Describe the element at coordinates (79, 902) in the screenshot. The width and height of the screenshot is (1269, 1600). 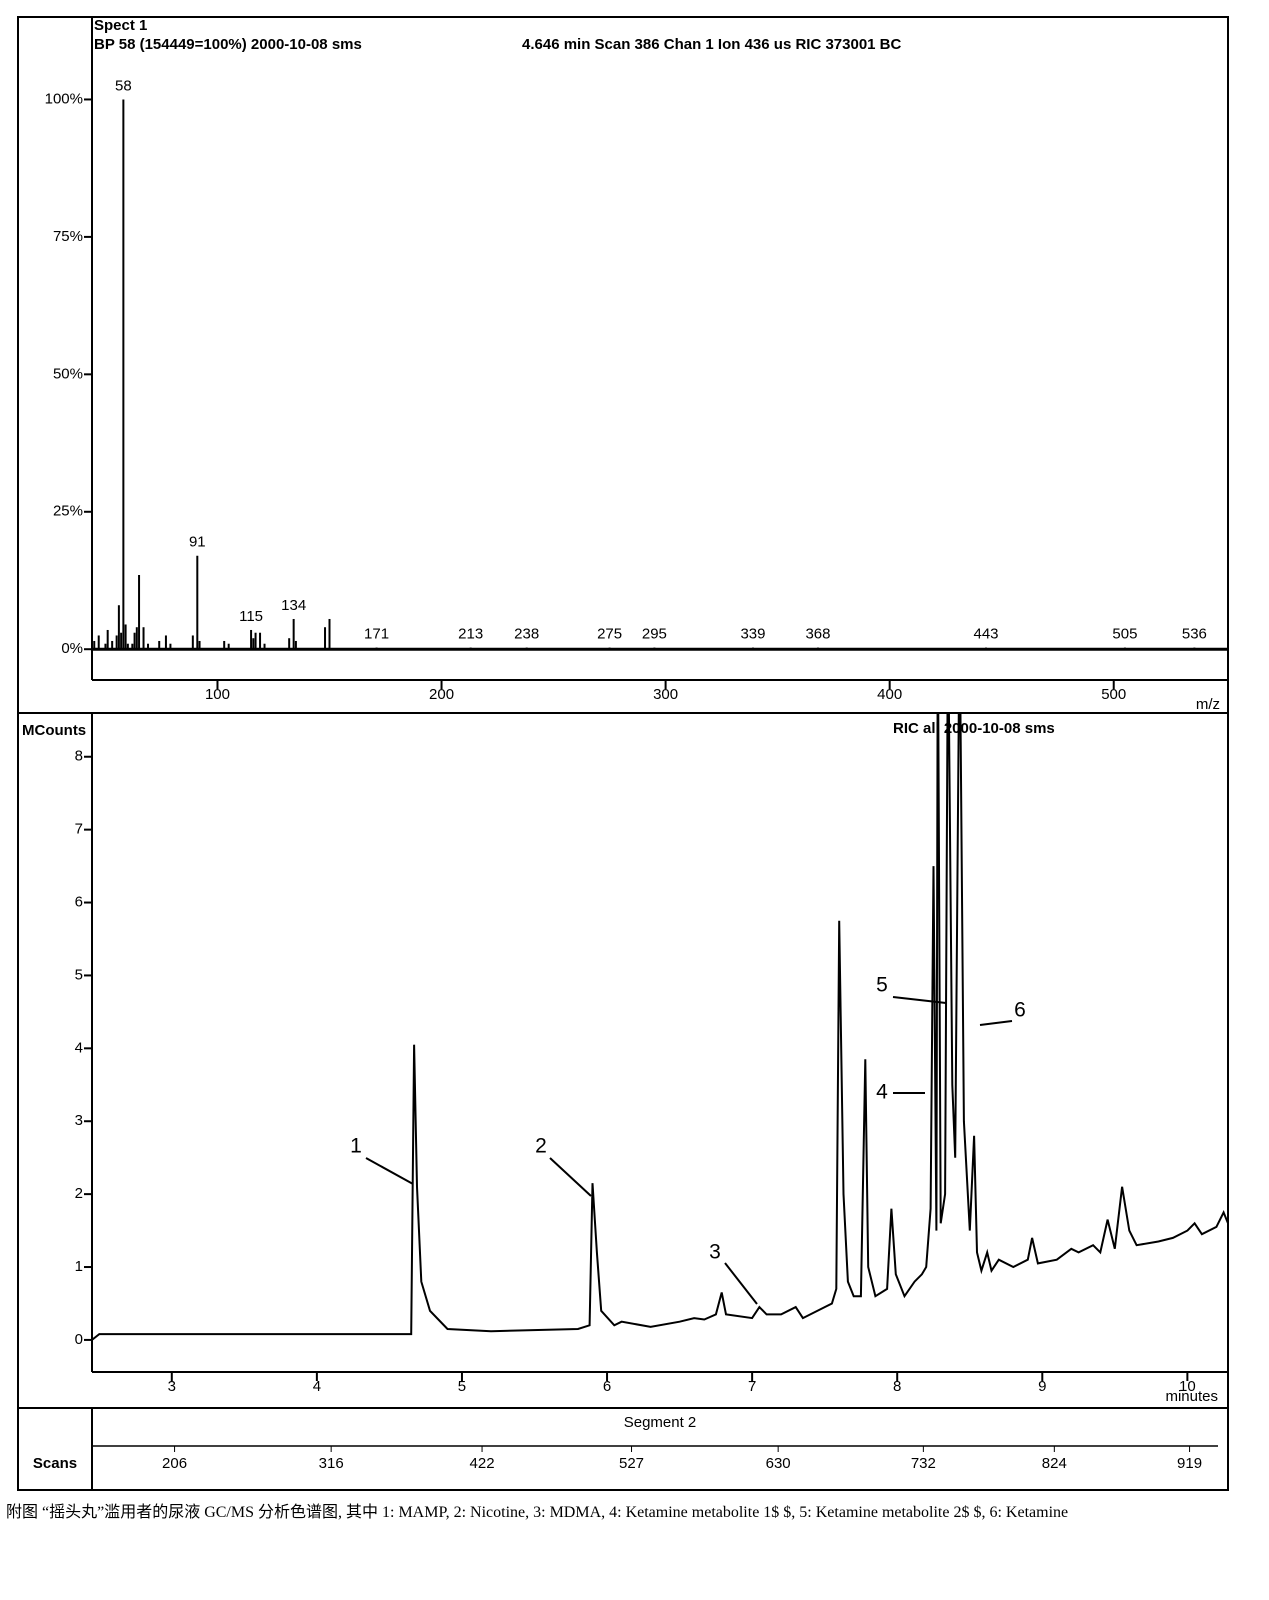
I see `y-tick-label: 6` at that location.